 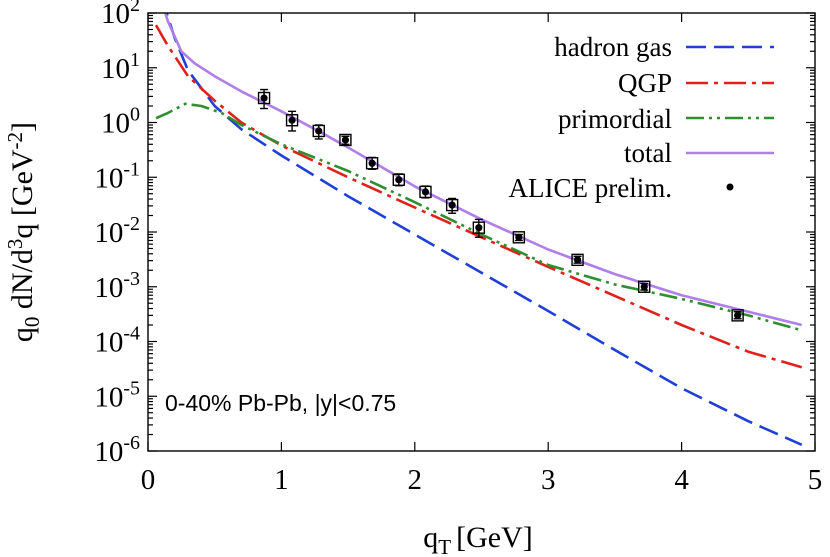 I want to click on x-tick-label: 1, so click(x=281, y=480).